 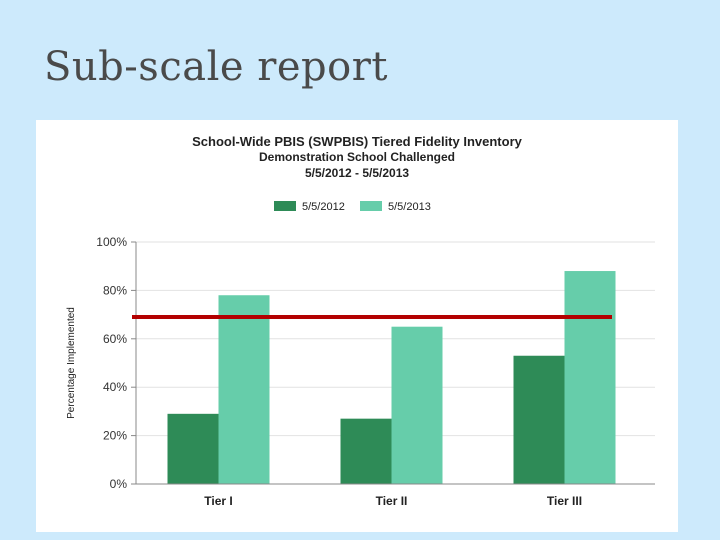 What do you see at coordinates (417, 405) in the screenshot?
I see `bar-tier-ii-5-5-2013` at bounding box center [417, 405].